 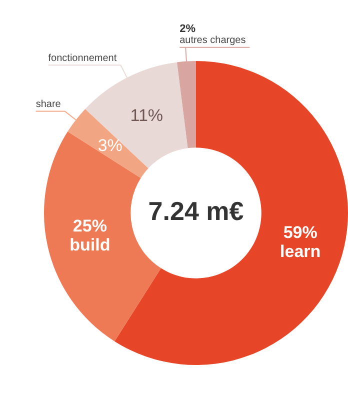 I want to click on slice-label: share, so click(x=49, y=104).